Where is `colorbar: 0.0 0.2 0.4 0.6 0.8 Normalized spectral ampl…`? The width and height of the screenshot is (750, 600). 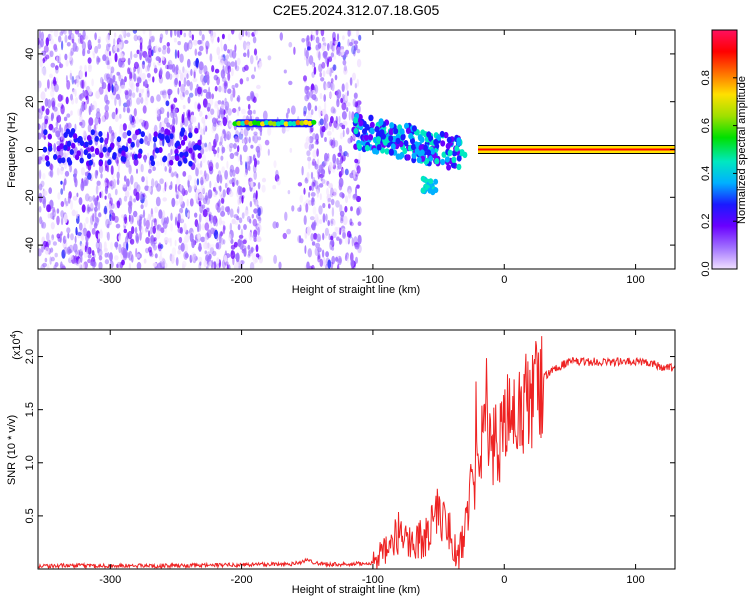 colorbar: 0.0 0.2 0.4 0.6 0.8 Normalized spectral ampl… is located at coordinates (724, 153).